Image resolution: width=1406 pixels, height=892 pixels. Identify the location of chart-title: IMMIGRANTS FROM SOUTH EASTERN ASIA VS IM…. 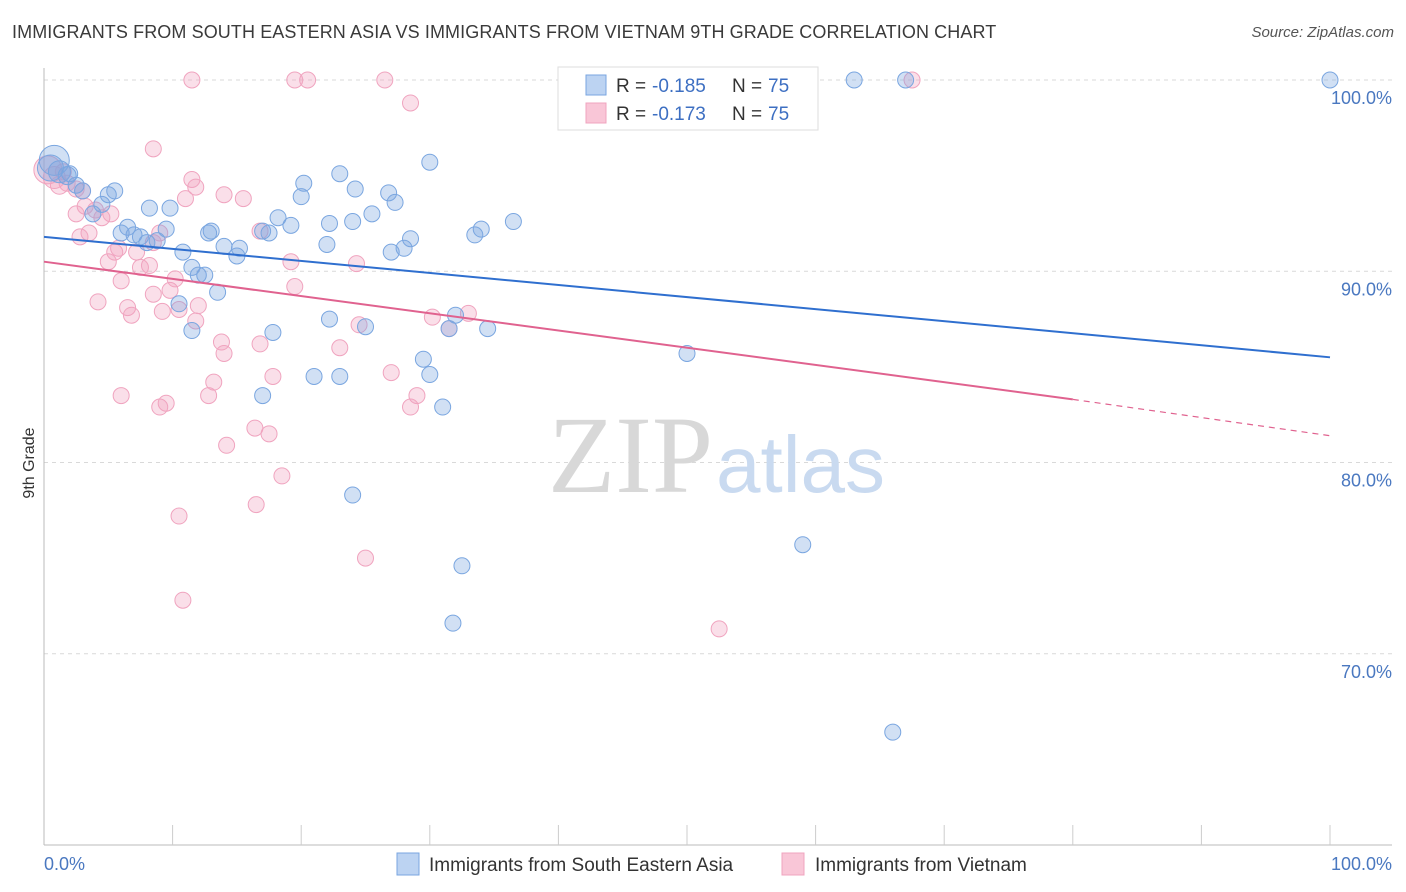
(504, 32).